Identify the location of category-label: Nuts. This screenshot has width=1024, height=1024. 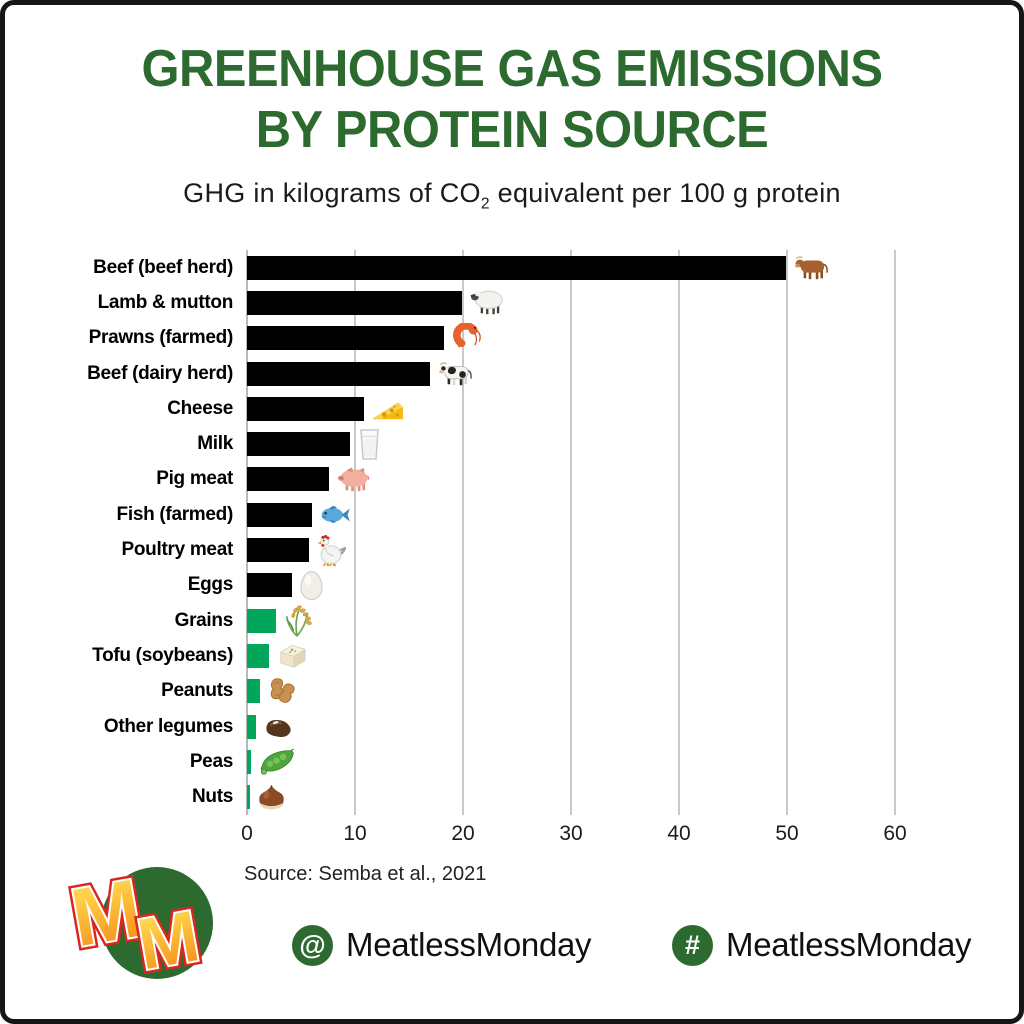
(212, 797).